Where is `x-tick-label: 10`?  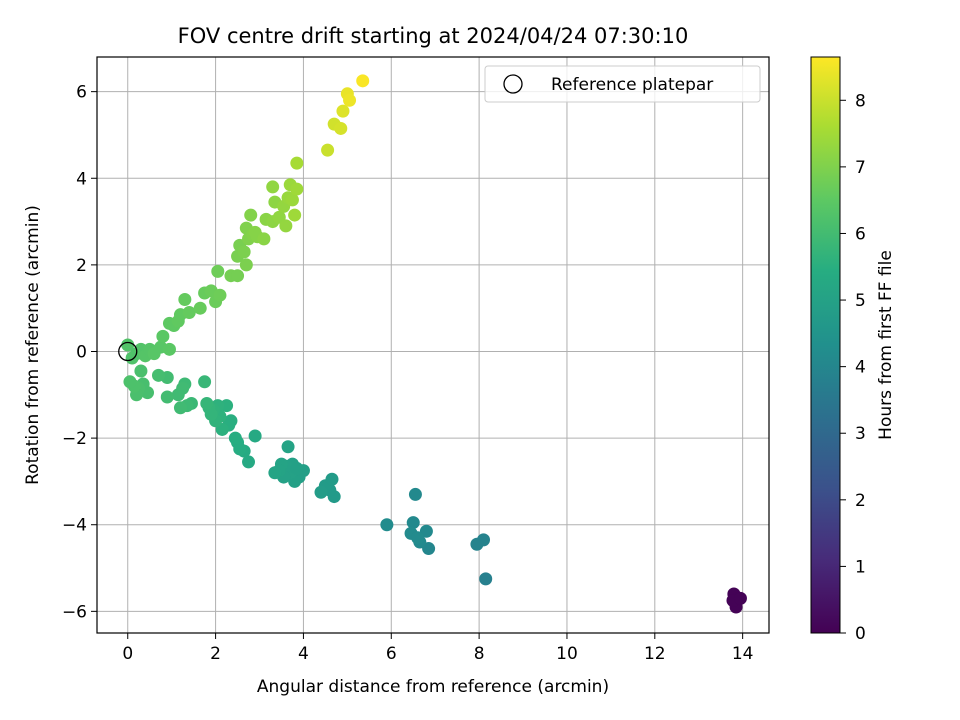 x-tick-label: 10 is located at coordinates (567, 654).